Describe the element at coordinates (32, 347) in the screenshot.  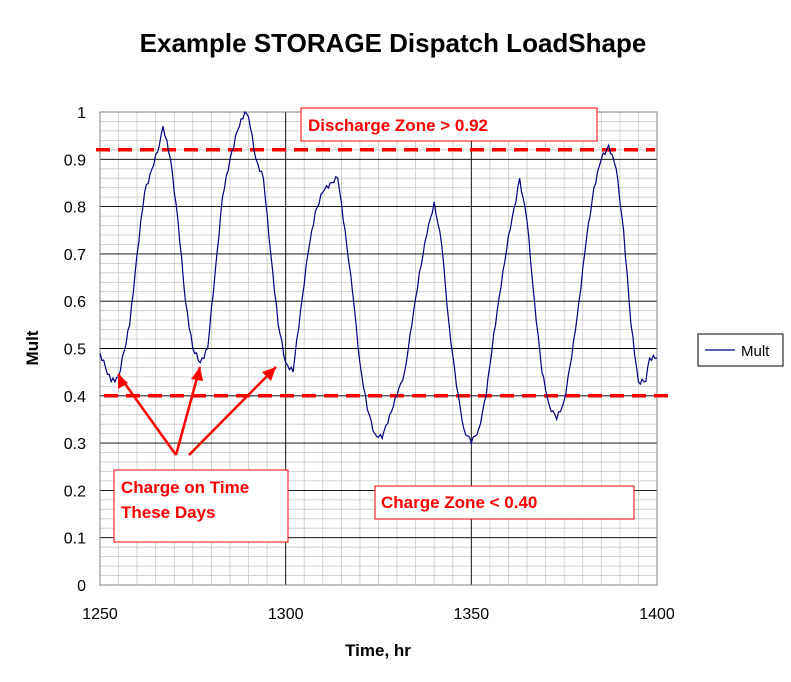
I see `y-axis-title: Mult` at that location.